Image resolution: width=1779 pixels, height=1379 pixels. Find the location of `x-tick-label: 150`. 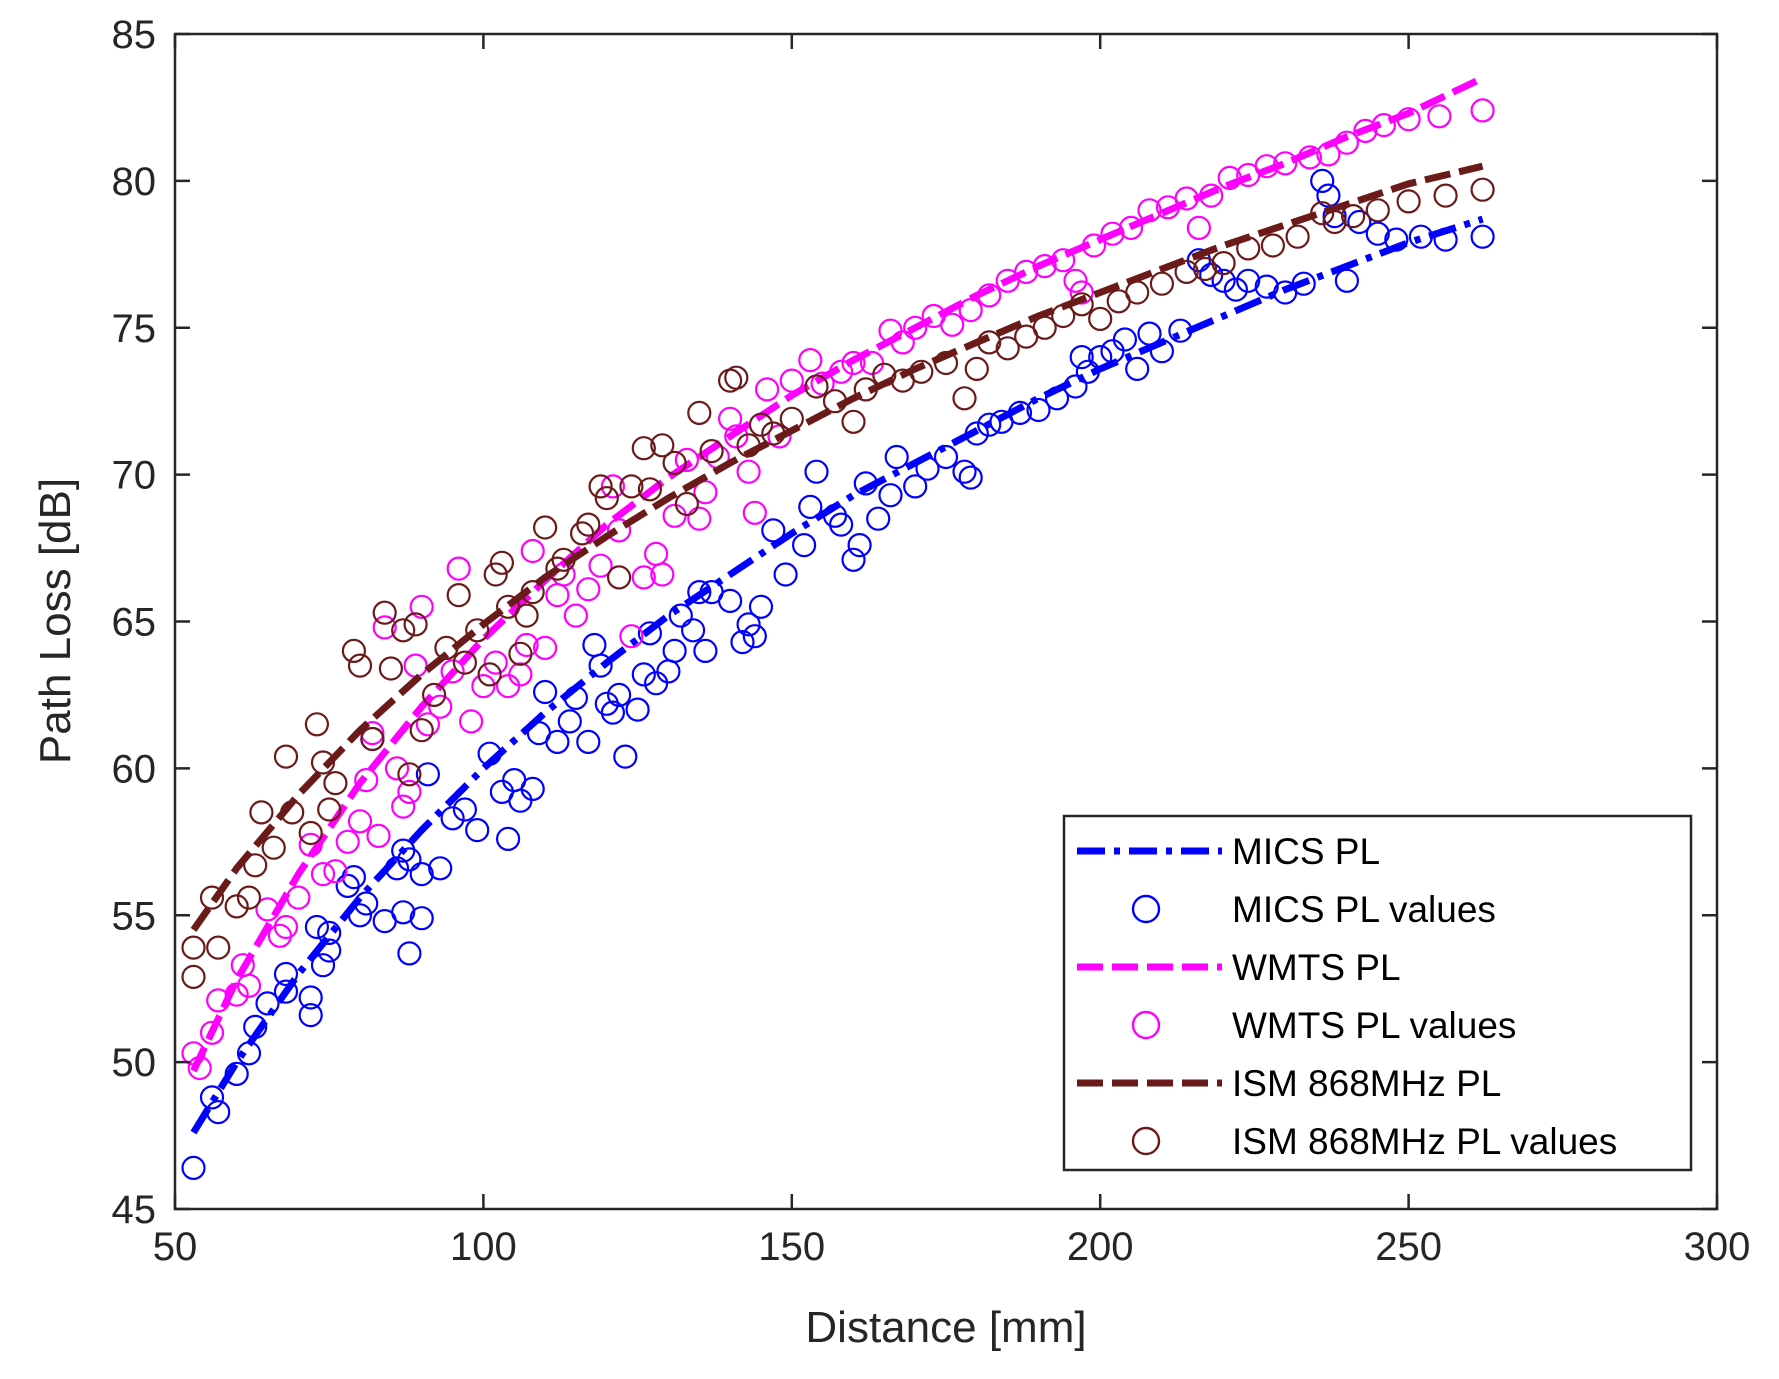

x-tick-label: 150 is located at coordinates (791, 1247).